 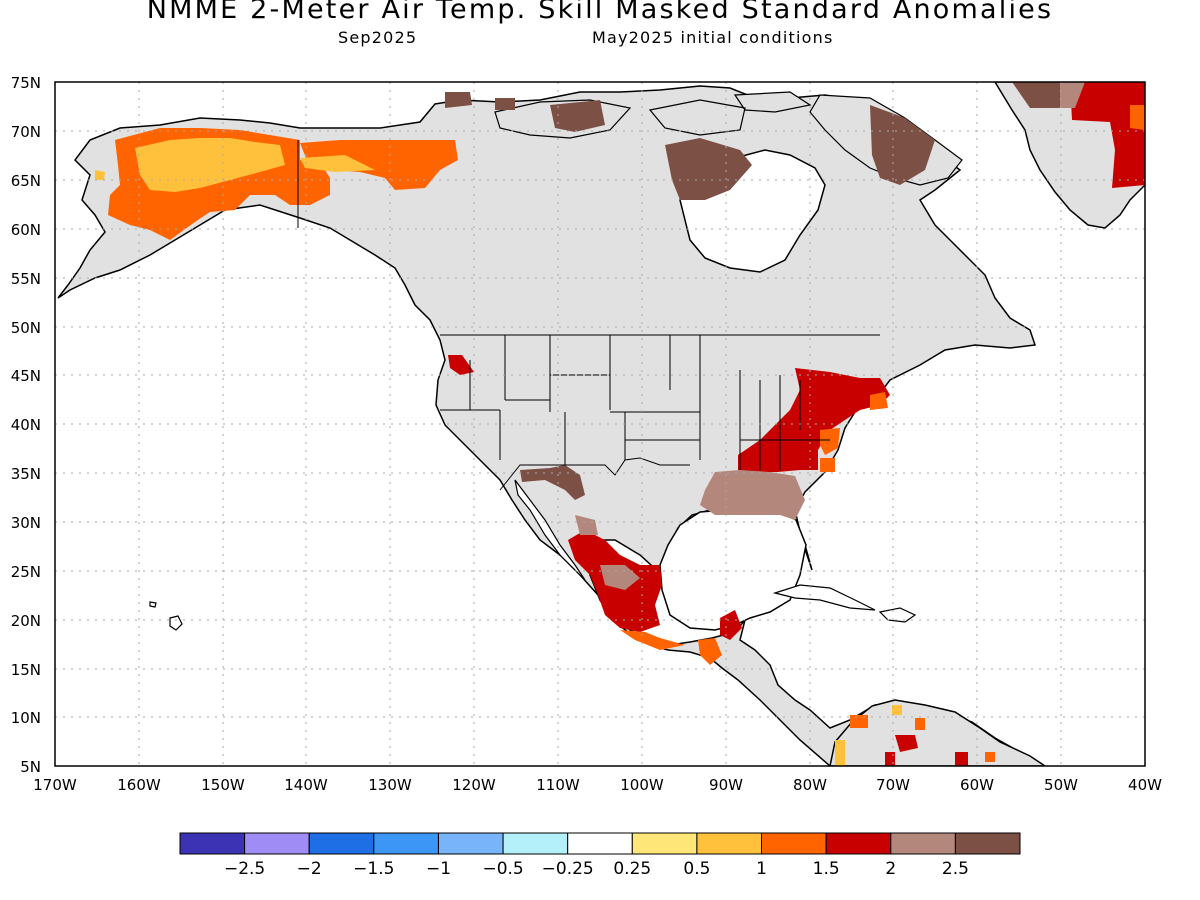 I want to click on lon-tick-label: 100W, so click(x=642, y=785).